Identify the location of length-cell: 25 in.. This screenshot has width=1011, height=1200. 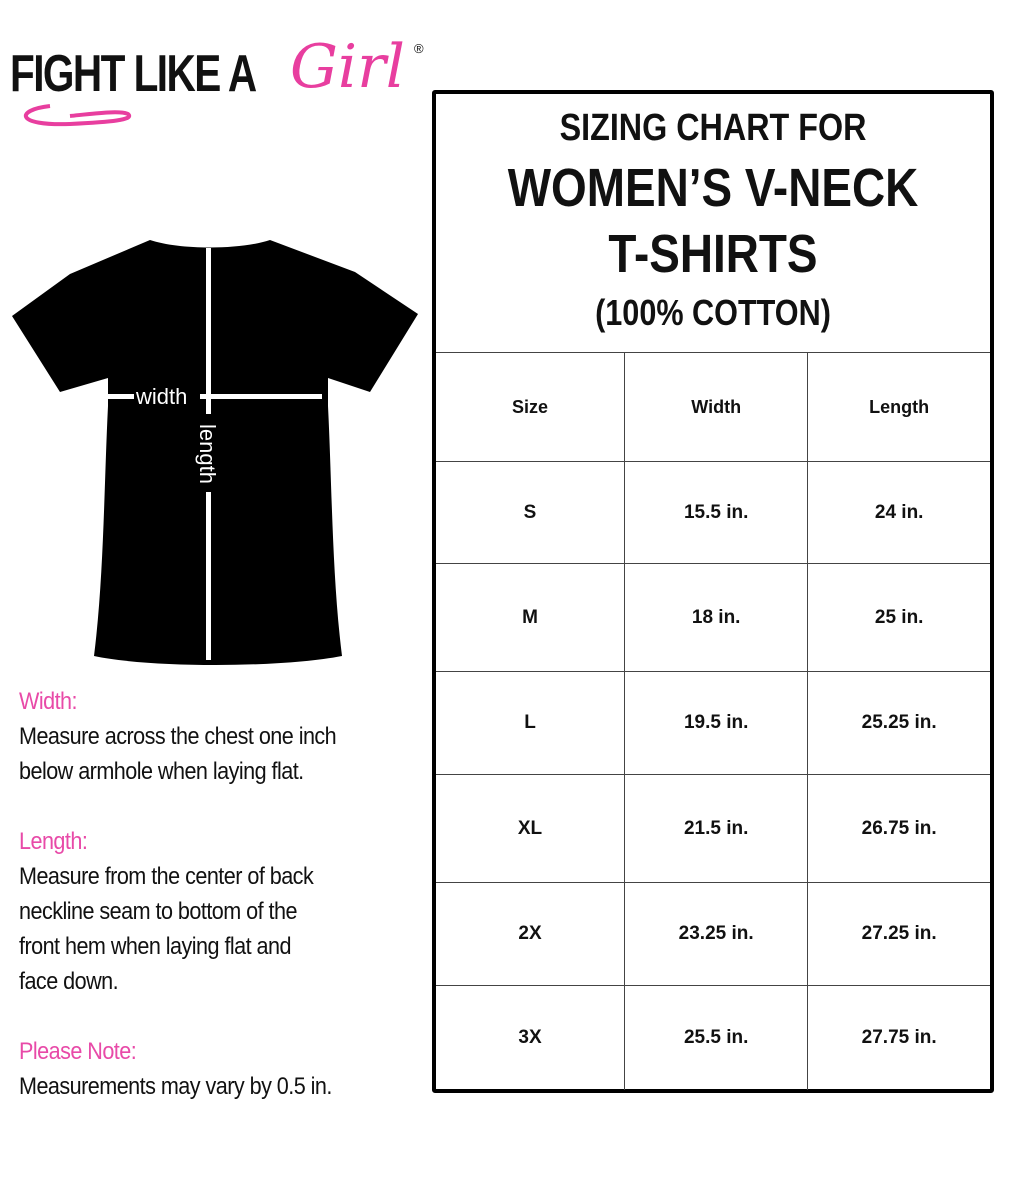
(898, 617).